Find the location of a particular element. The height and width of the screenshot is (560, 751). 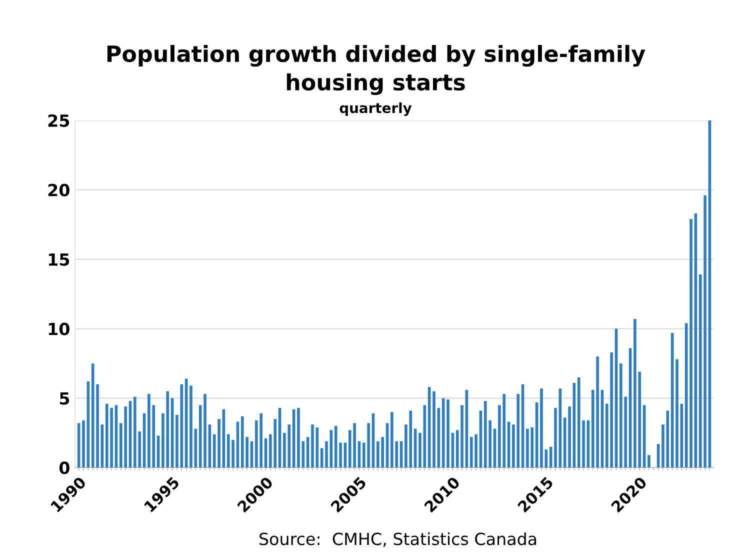

y-tick-label: 0 is located at coordinates (64, 468).